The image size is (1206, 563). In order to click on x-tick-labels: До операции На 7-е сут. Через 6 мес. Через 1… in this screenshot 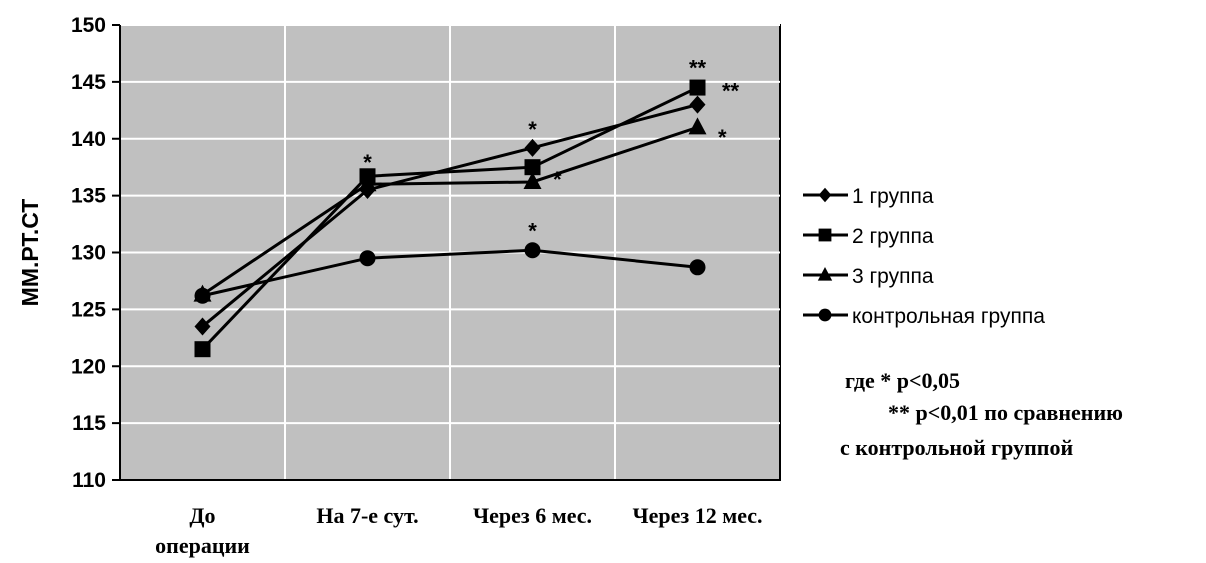, I will do `click(458, 530)`.